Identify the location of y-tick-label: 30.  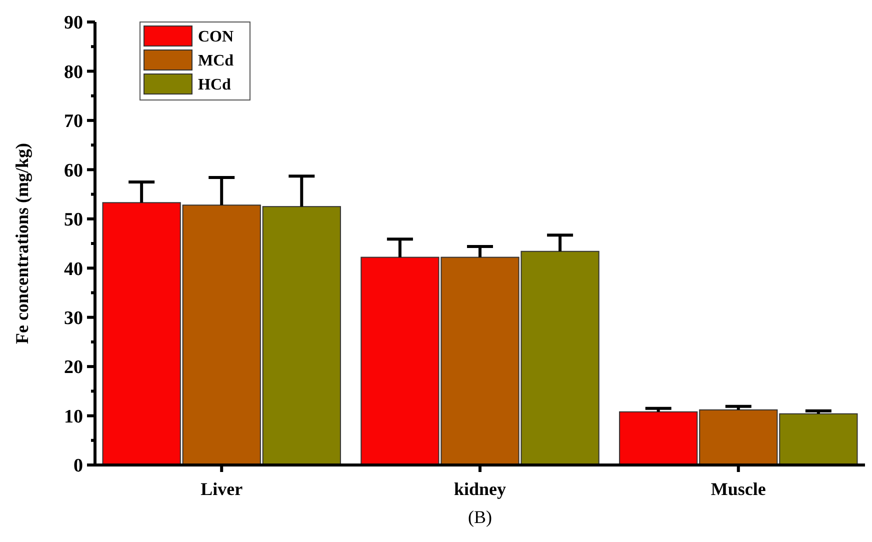
(73, 318).